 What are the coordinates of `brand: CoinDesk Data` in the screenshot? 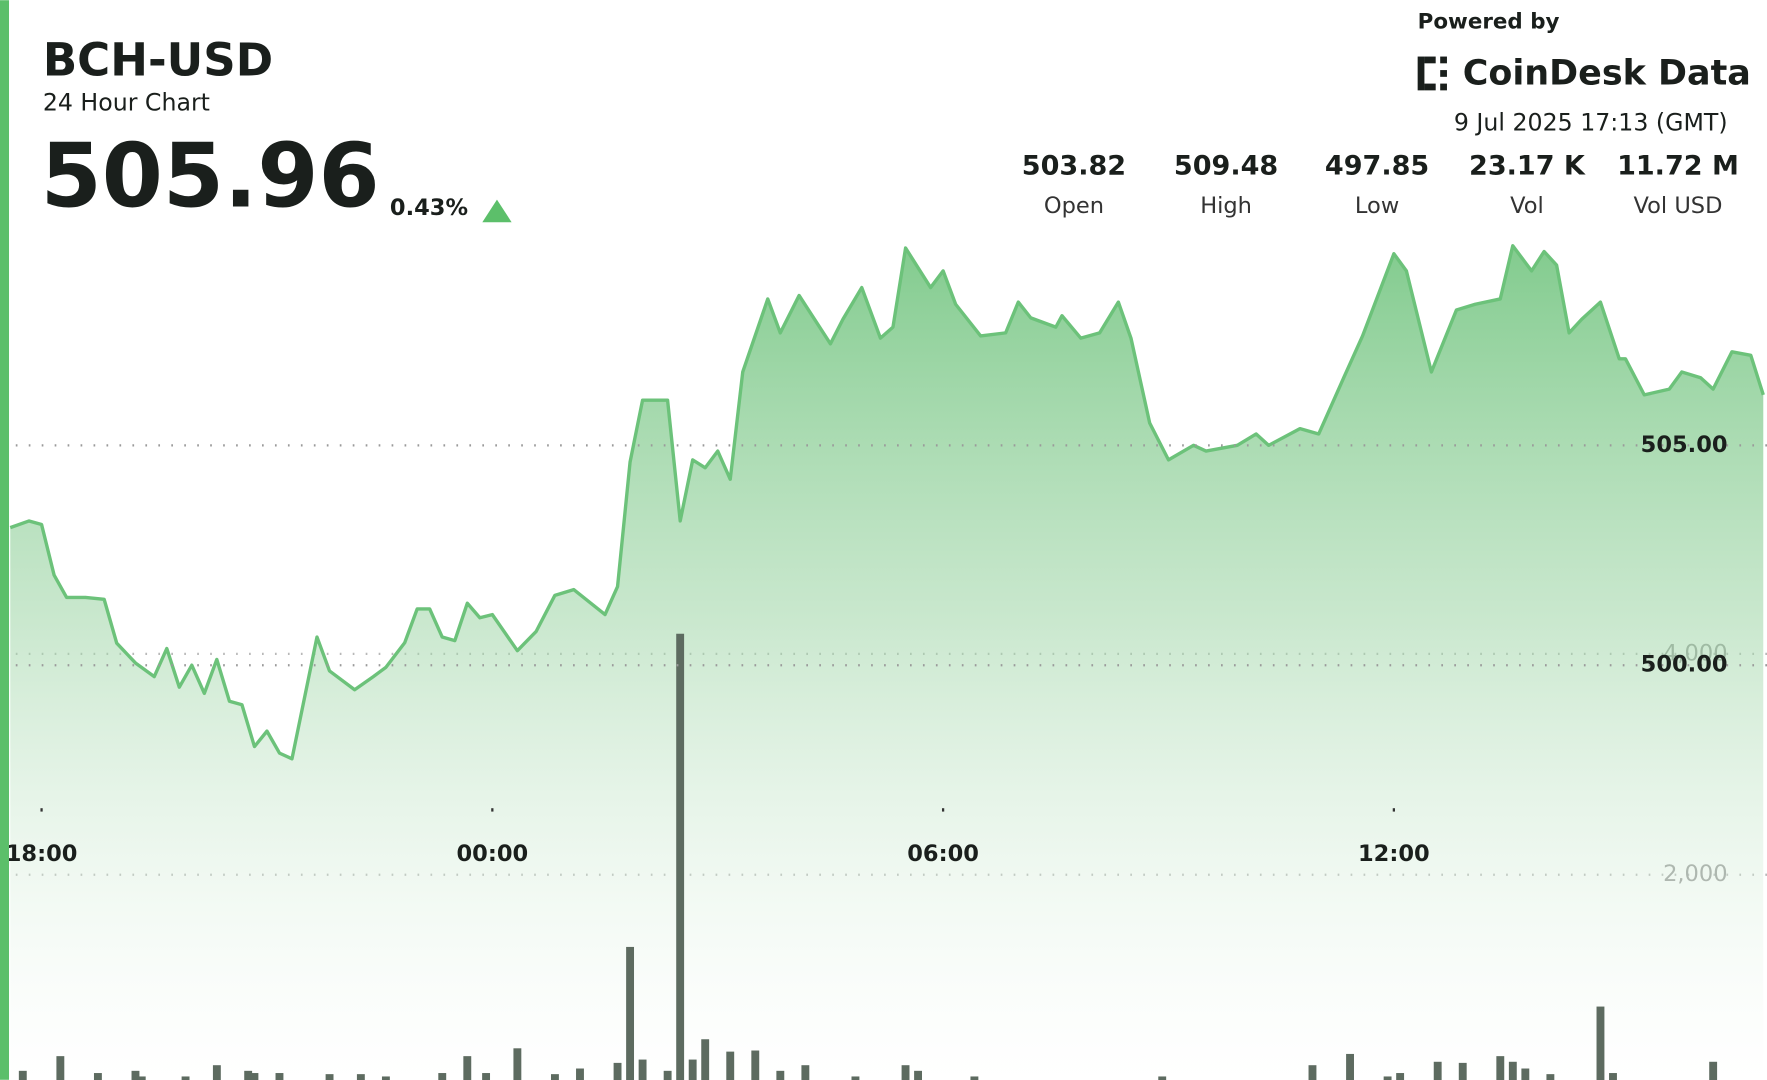 It's located at (1607, 74).